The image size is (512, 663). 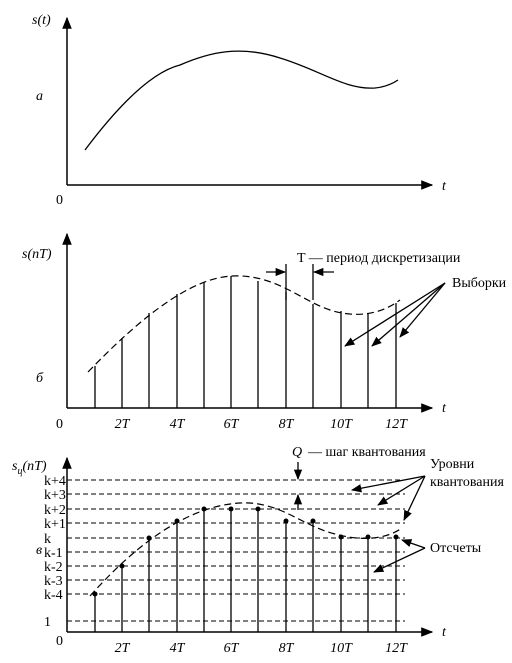 What do you see at coordinates (37, 254) in the screenshot?
I see `y-axis-label: s(nT)` at bounding box center [37, 254].